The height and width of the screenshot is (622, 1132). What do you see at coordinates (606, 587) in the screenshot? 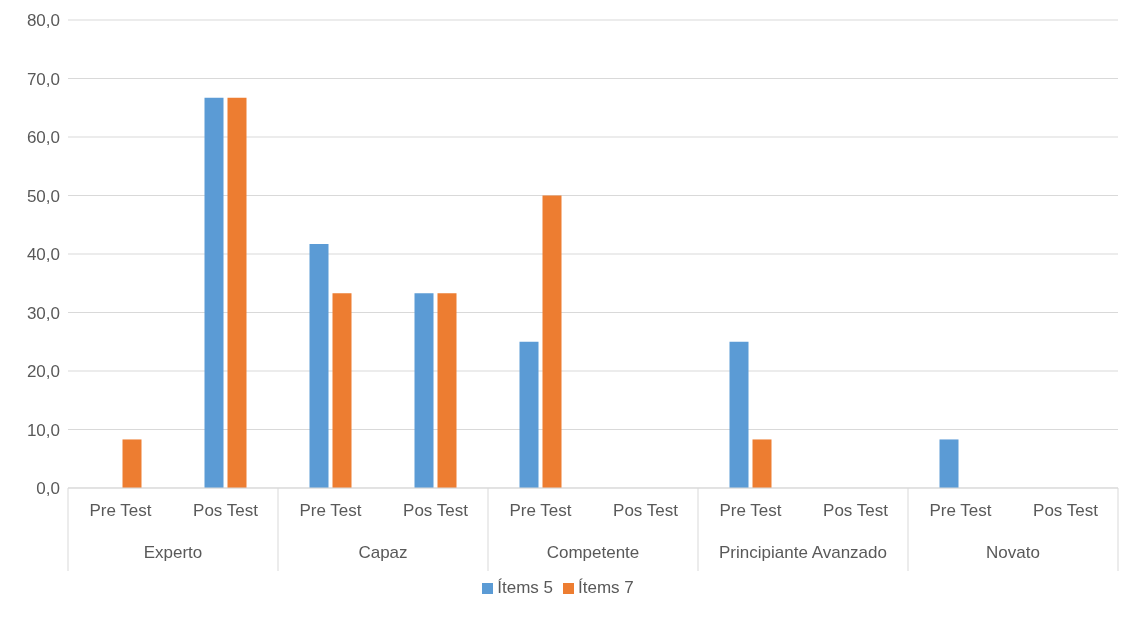
I see `legend-label: Ítems 7` at bounding box center [606, 587].